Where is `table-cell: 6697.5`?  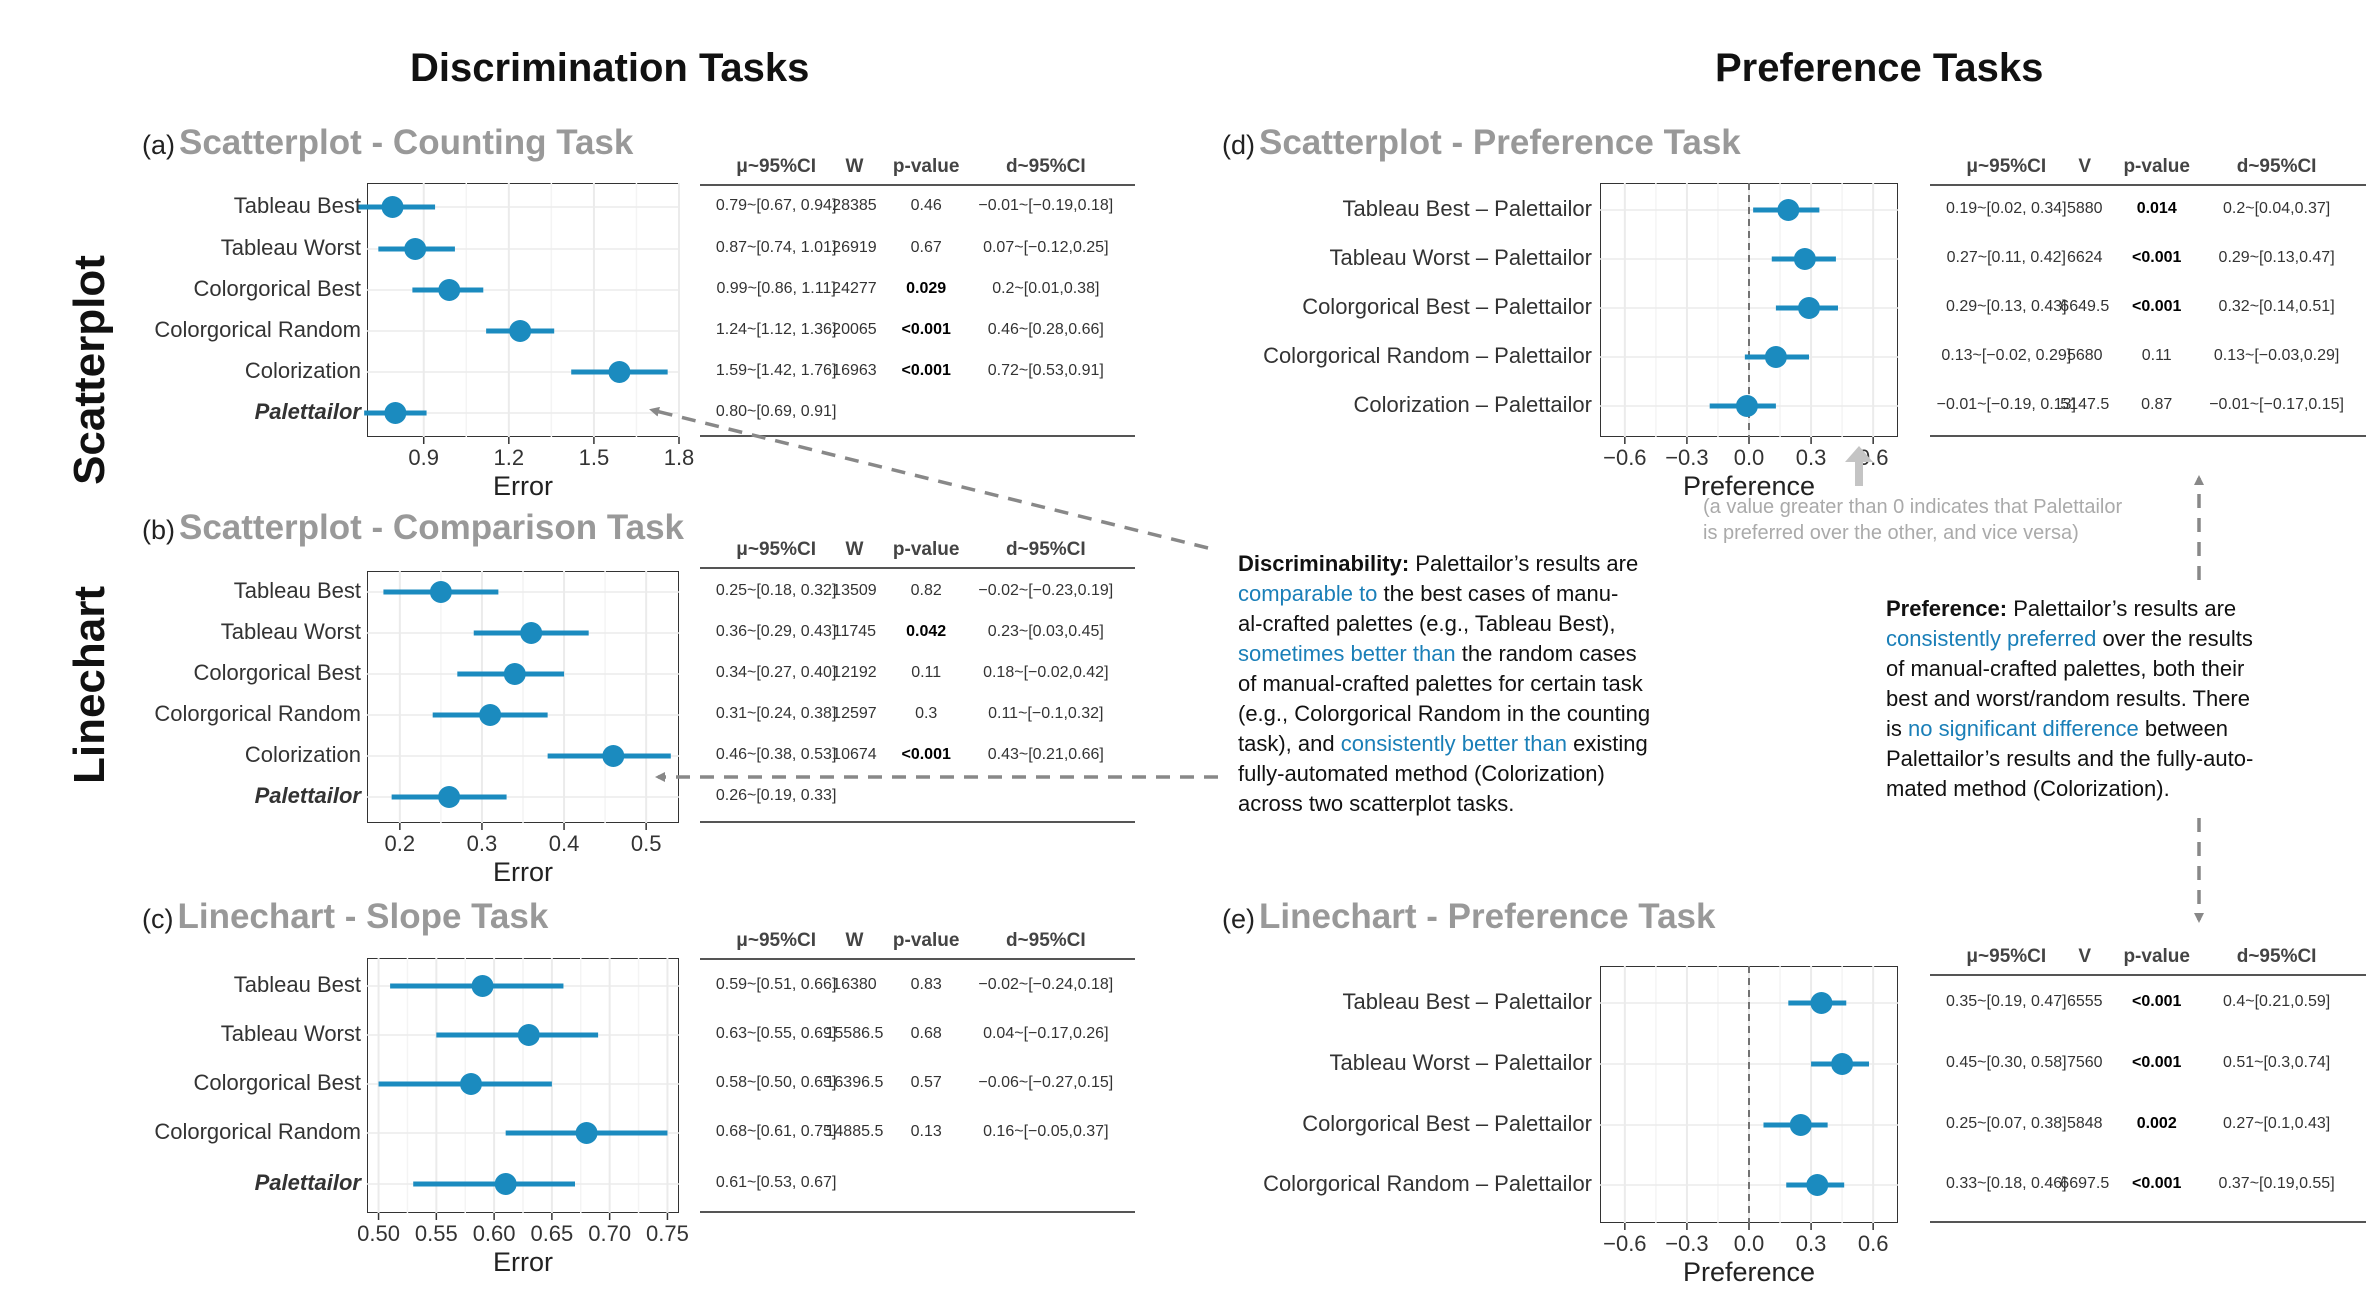 table-cell: 6697.5 is located at coordinates (2085, 1183).